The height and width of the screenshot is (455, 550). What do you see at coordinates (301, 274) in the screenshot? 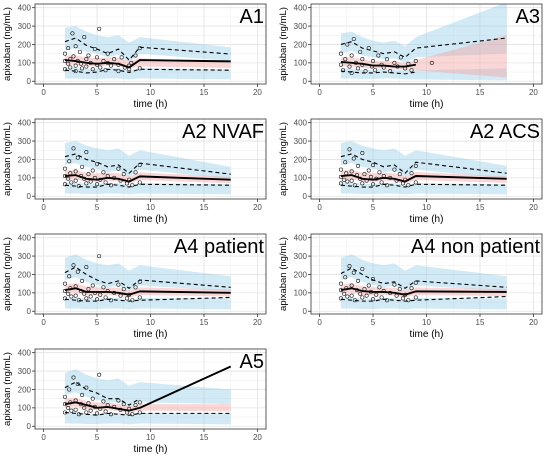
I see `y-tick-label: 200` at bounding box center [301, 274].